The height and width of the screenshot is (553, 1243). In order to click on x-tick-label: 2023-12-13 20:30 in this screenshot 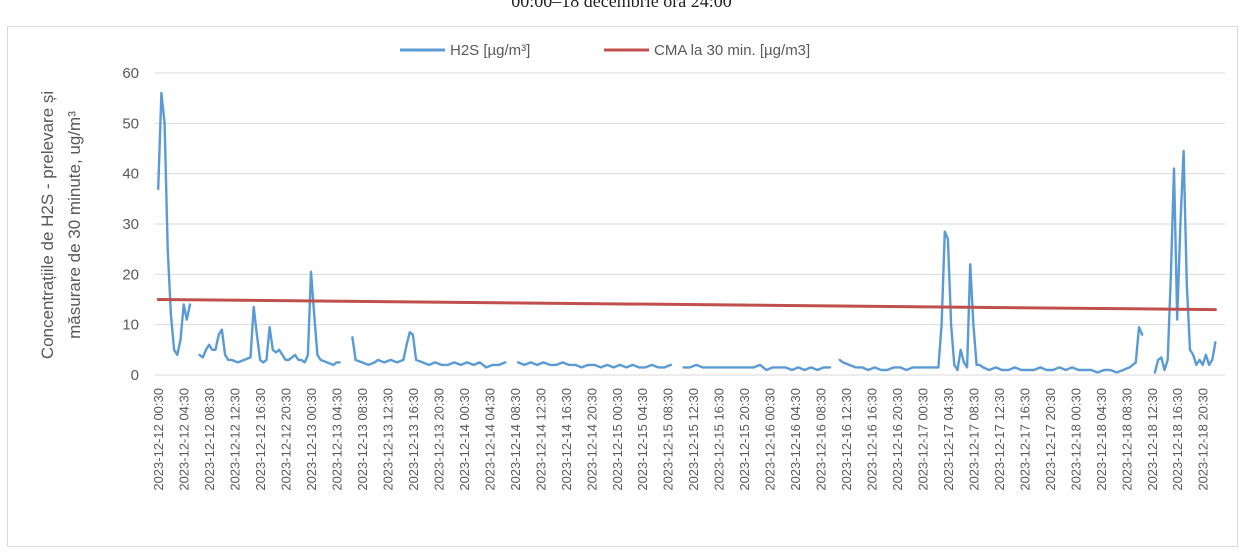, I will do `click(438, 439)`.